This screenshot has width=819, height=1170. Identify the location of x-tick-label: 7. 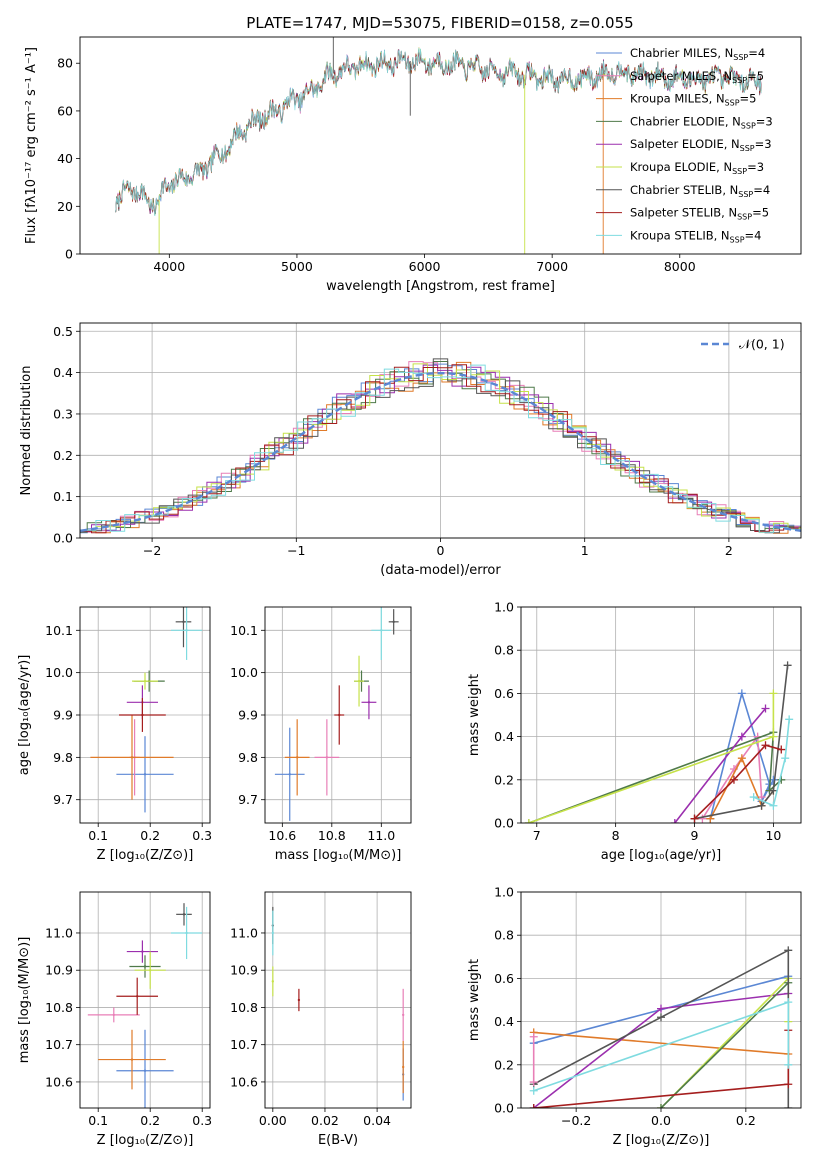
(537, 835).